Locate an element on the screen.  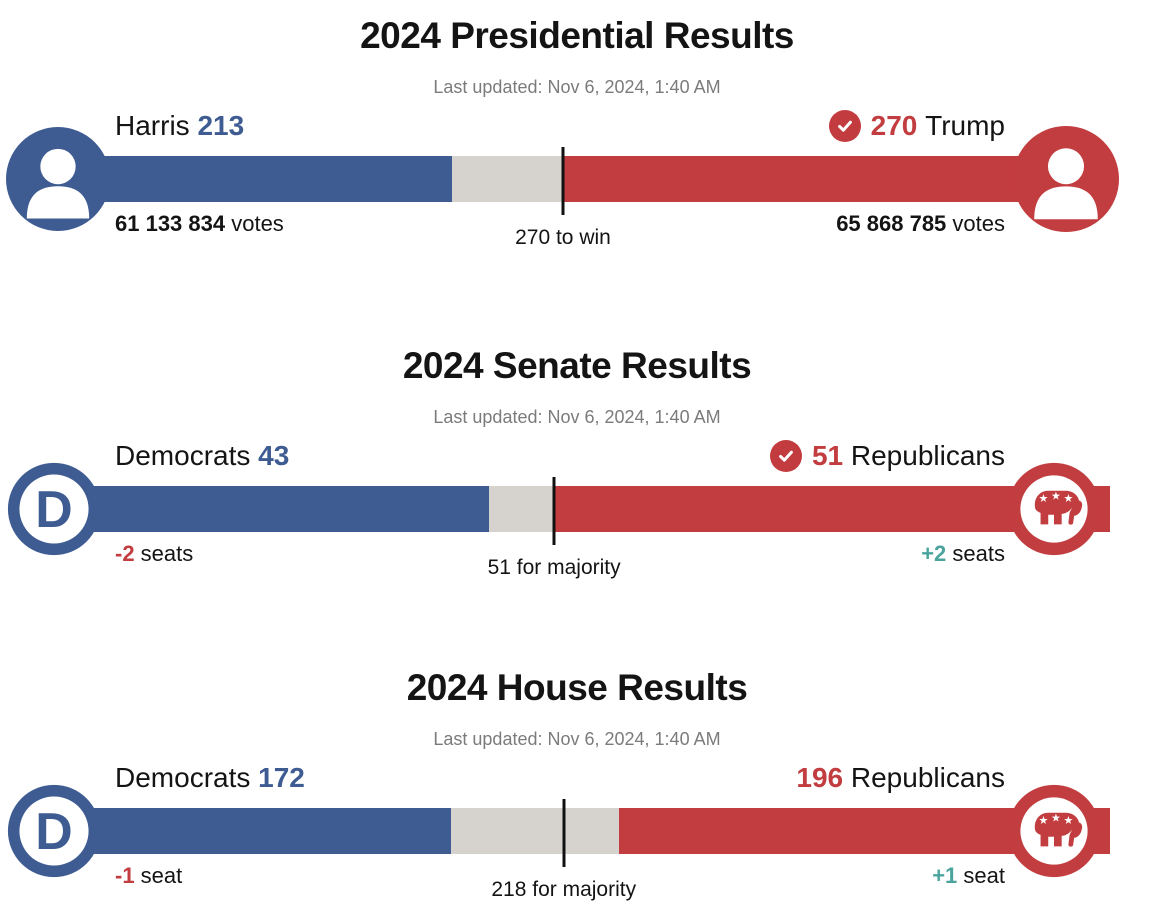
presidential-last-updated: Last updated: Nov 6, 2024, 1:40 AM is located at coordinates (577, 87).